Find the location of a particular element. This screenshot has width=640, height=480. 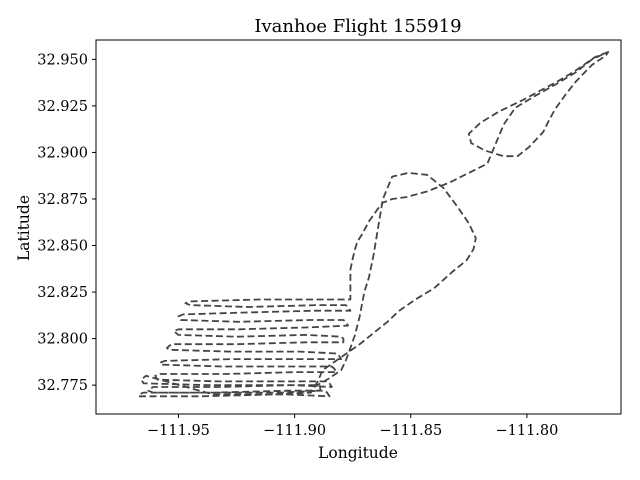

y-tick-label: 32.825 is located at coordinates (62, 293).